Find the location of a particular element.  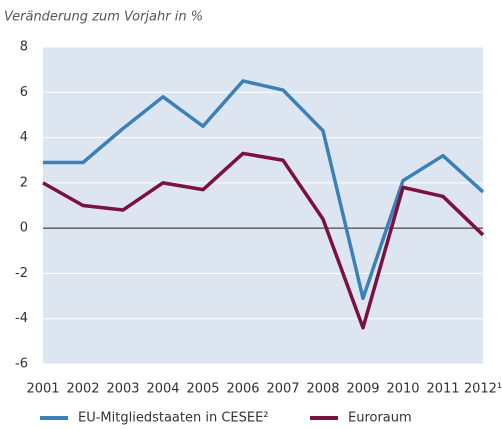

x-tick-label: 2008 is located at coordinates (322, 389).